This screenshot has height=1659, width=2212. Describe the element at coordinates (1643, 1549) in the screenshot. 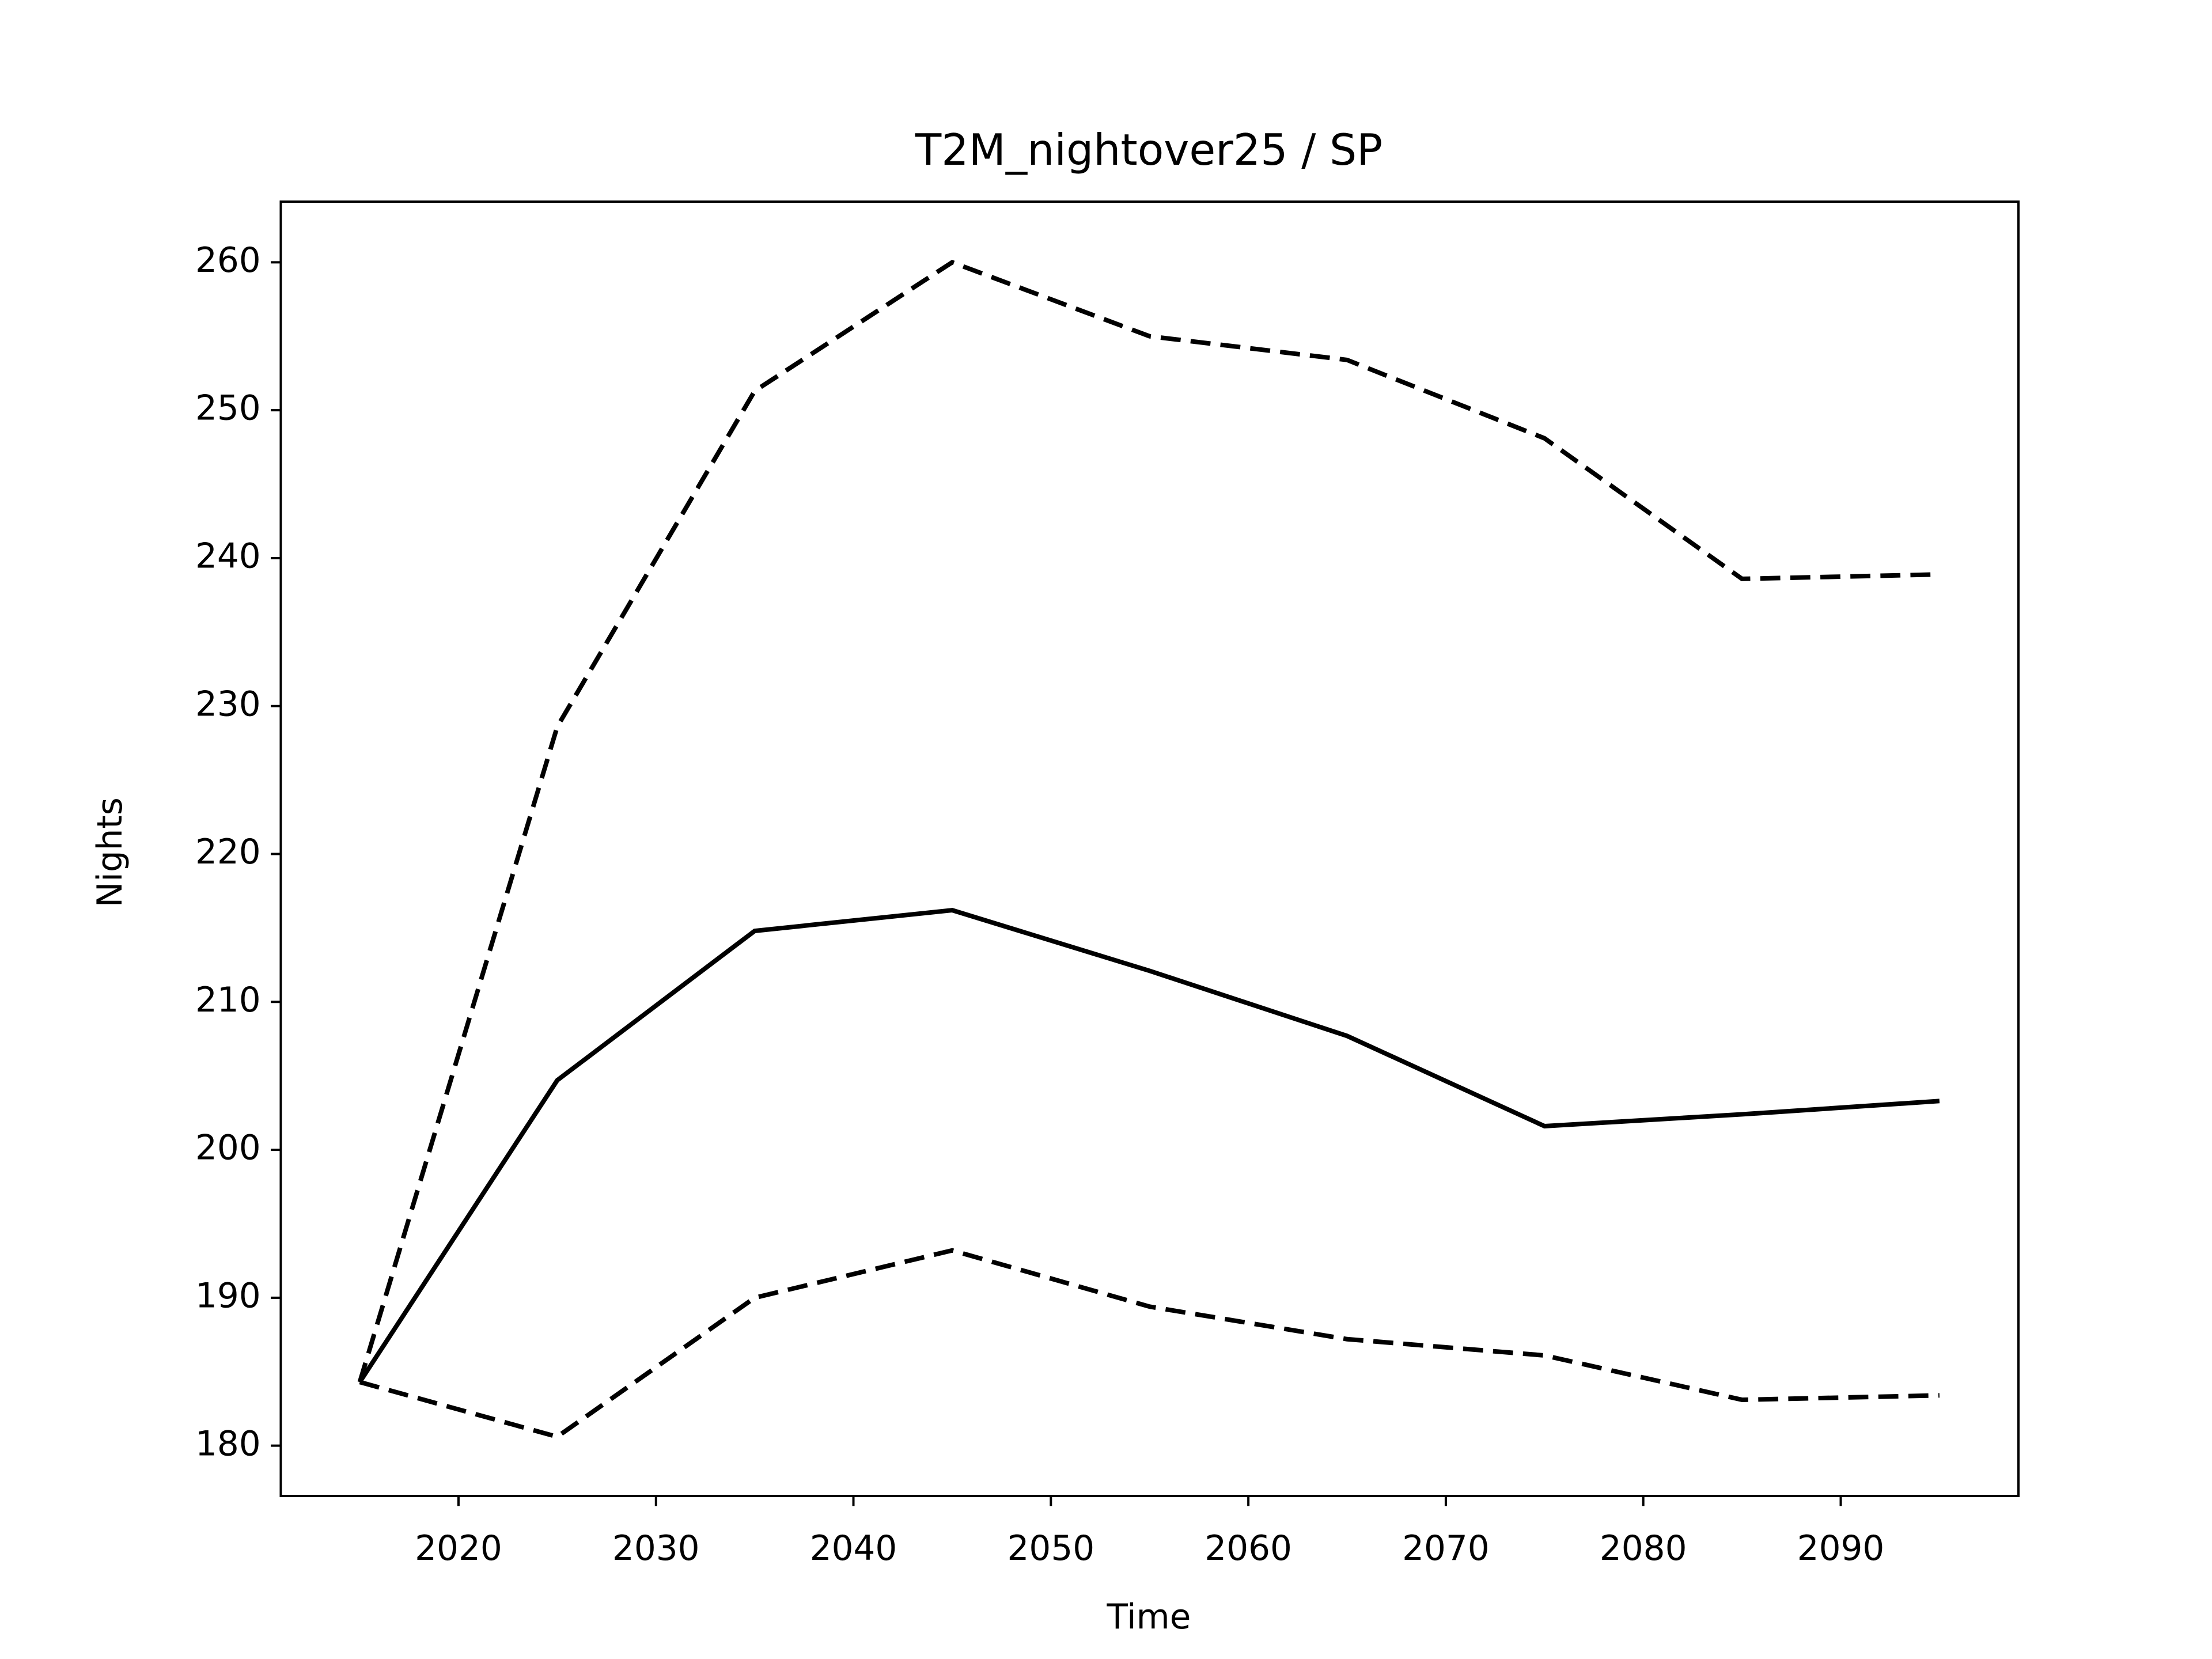

I see `x-tick-label: 2080` at that location.